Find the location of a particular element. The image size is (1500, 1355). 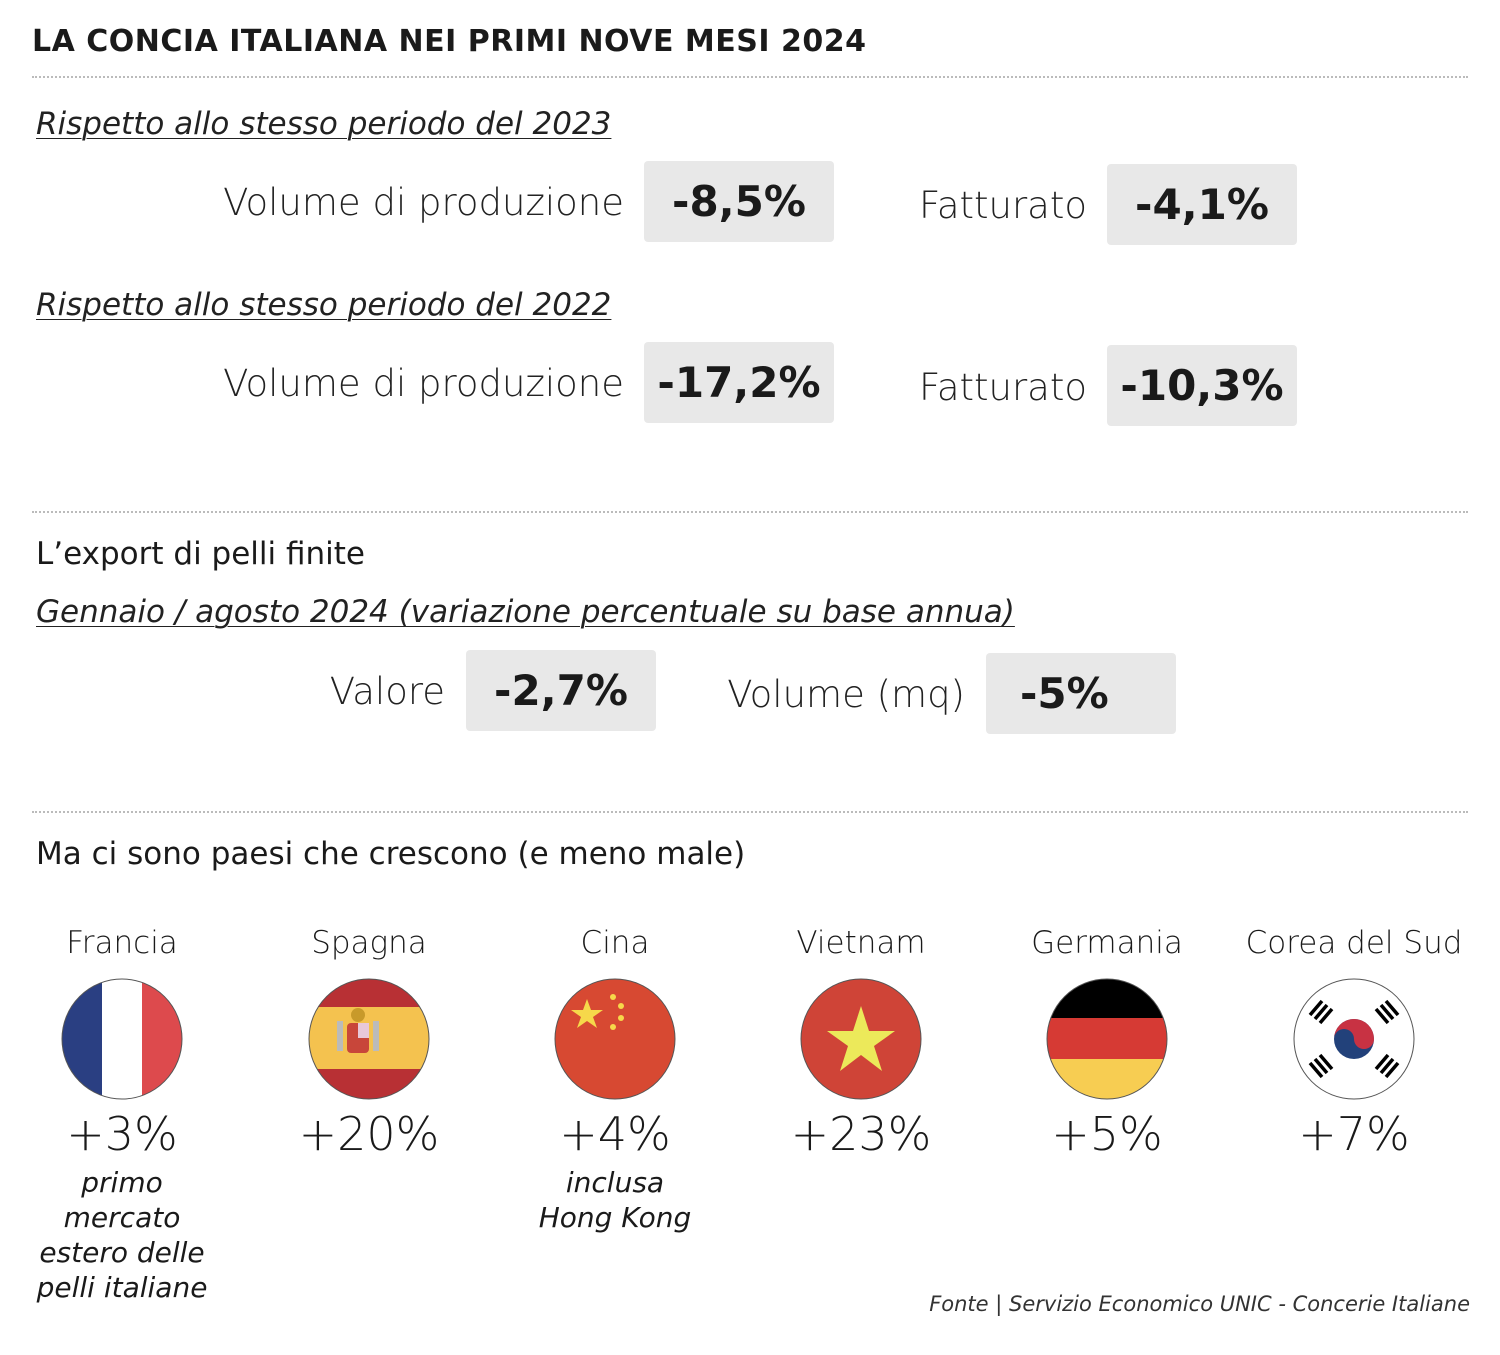

export-volume-label: Volume (mq) is located at coordinates (846, 694).